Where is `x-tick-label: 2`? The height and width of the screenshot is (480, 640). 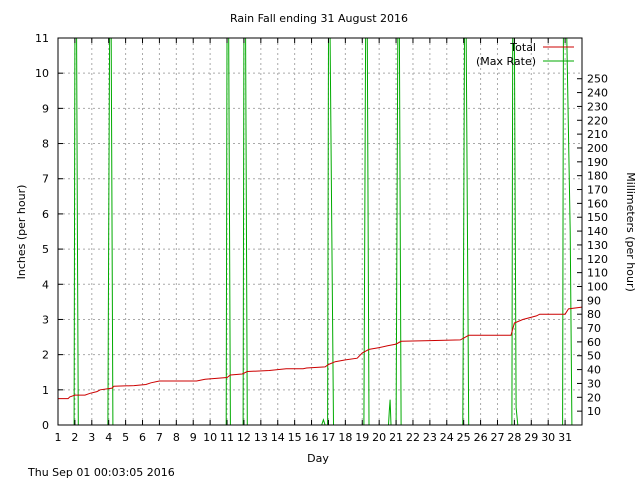 x-tick-label: 2 is located at coordinates (74, 437).